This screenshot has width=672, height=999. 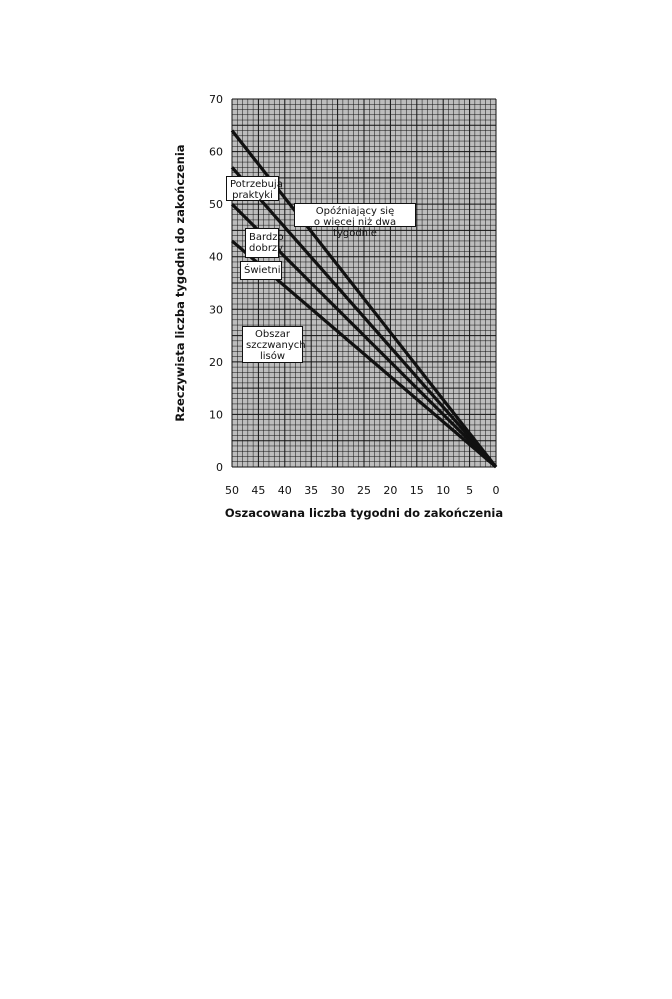 I want to click on y-tick-labels: 0 10 20 30 40 50 60 70, so click(x=216, y=283).